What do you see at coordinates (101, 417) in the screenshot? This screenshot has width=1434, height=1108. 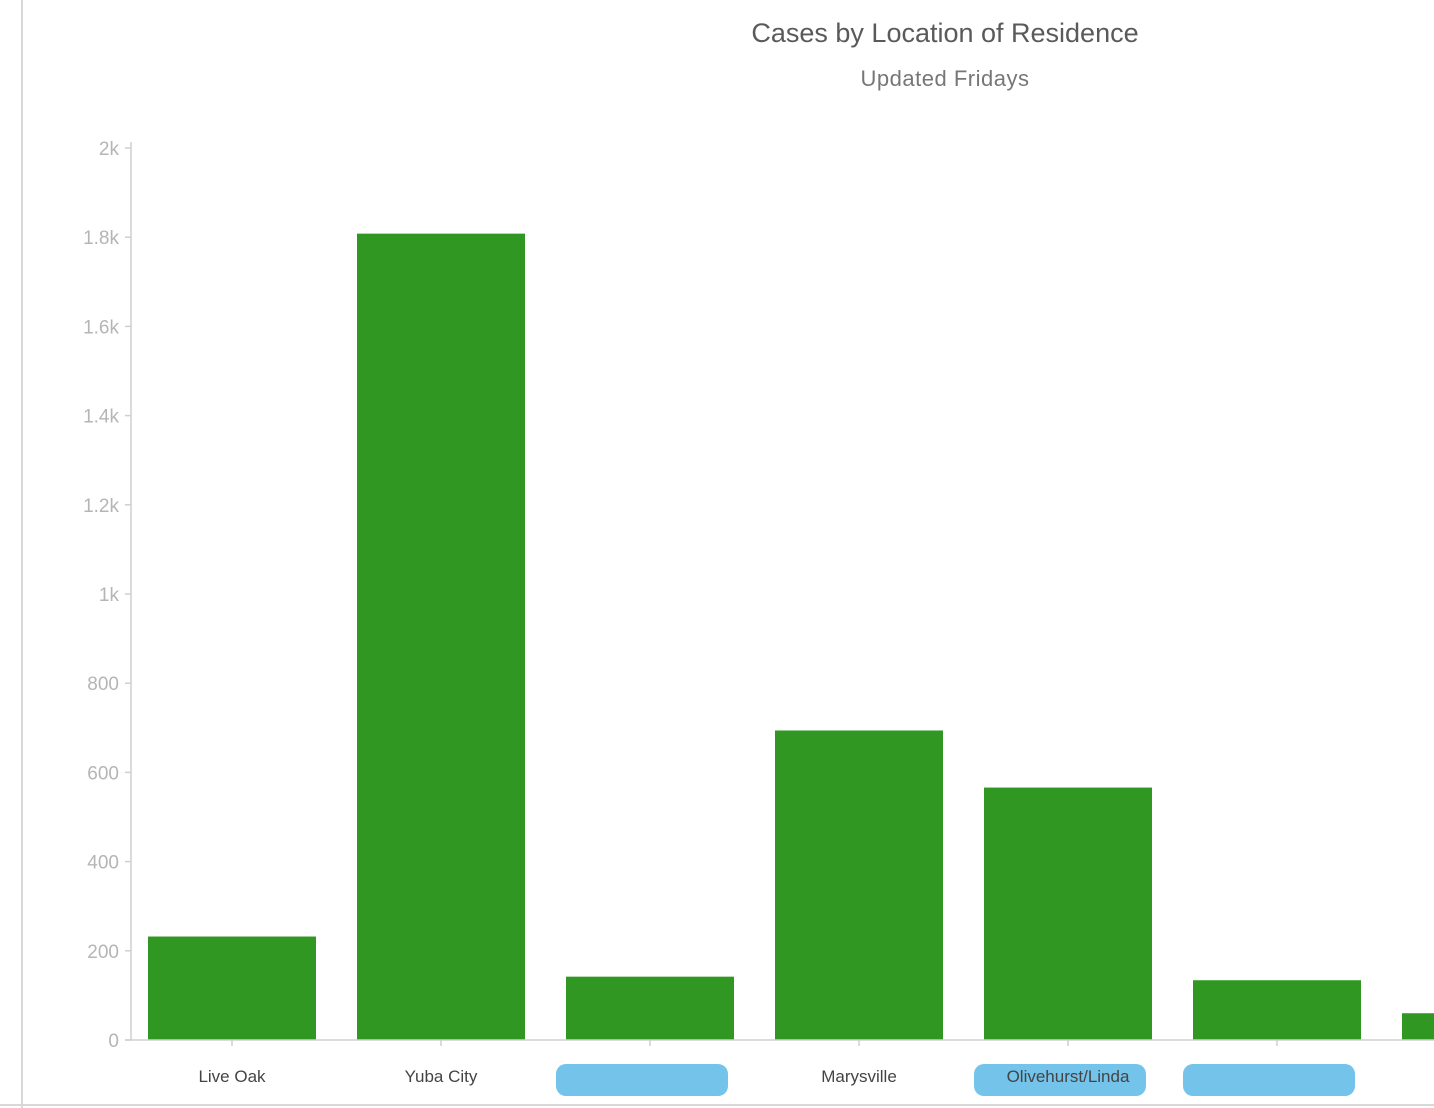 I see `y-tick-label: 1.4k` at bounding box center [101, 417].